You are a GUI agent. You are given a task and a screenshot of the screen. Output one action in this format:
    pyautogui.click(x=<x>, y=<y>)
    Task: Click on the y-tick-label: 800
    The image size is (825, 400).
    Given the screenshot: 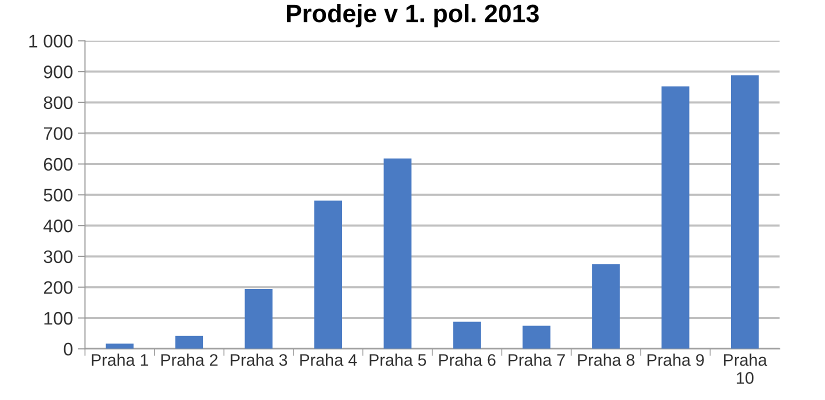 What is the action you would take?
    pyautogui.click(x=58, y=103)
    